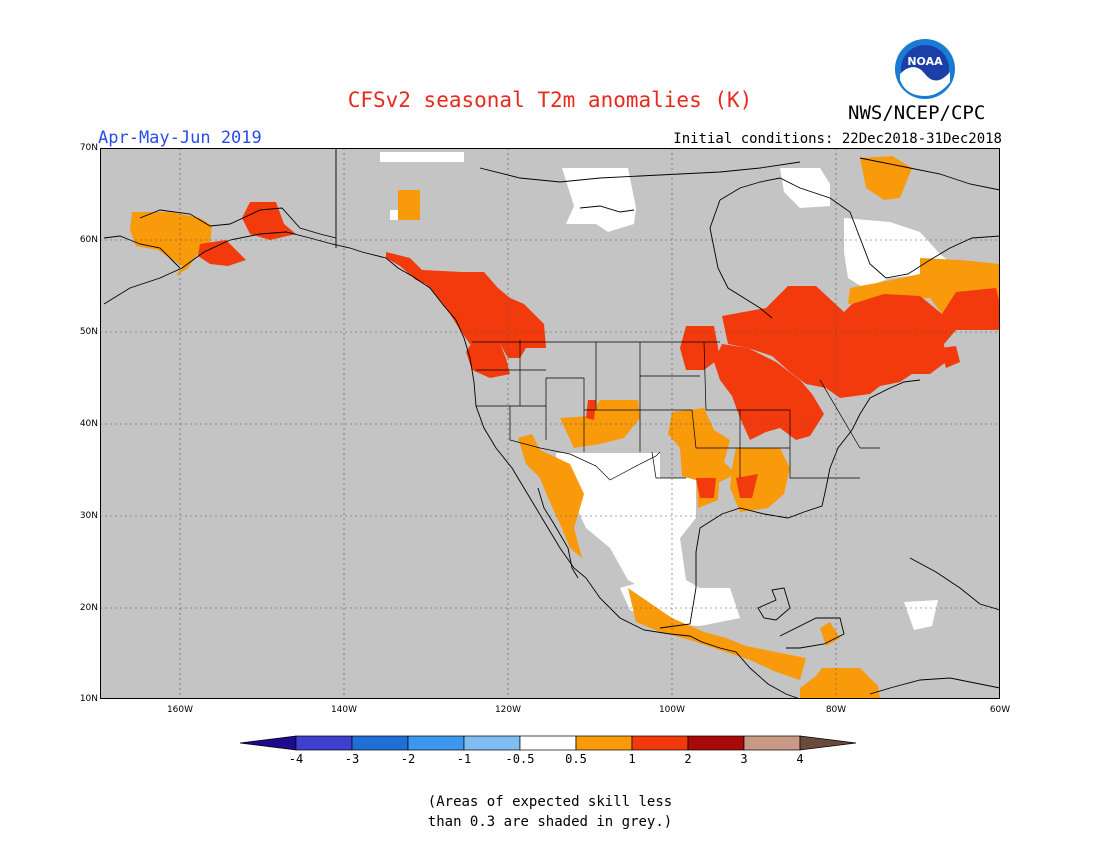  Describe the element at coordinates (688, 759) in the screenshot. I see `colorbar-tick-label: 2` at that location.